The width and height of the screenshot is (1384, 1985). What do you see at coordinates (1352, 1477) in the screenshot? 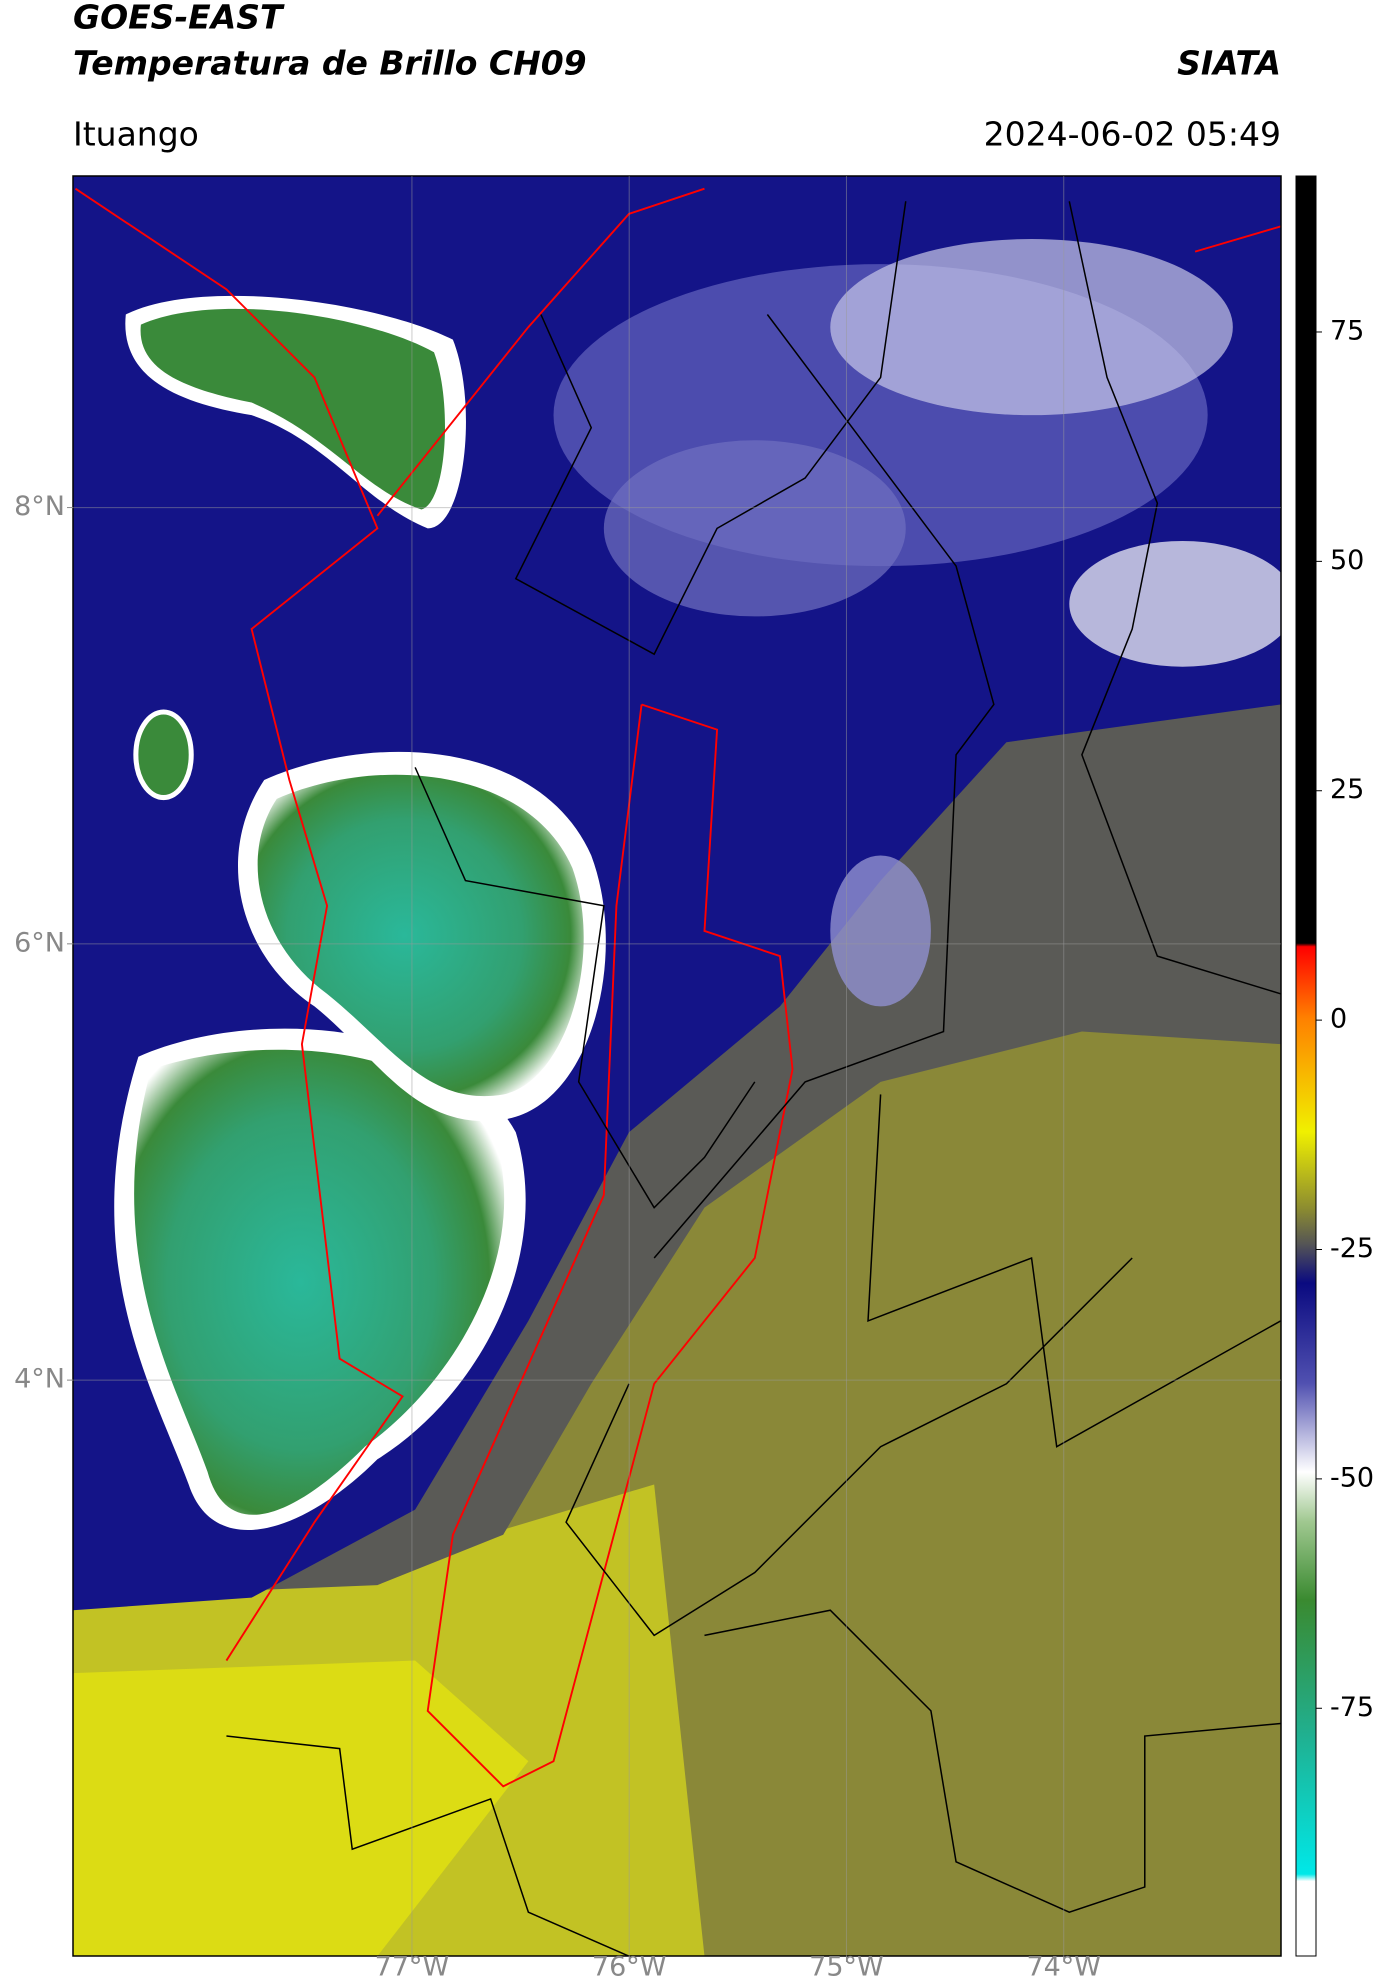
I see `colorbar-tick-label: -50` at bounding box center [1352, 1477].